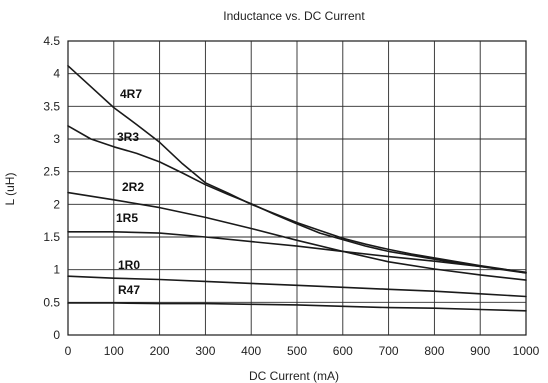 The image size is (548, 383). Describe the element at coordinates (131, 94) in the screenshot. I see `series-label-4r7: 4R7` at that location.